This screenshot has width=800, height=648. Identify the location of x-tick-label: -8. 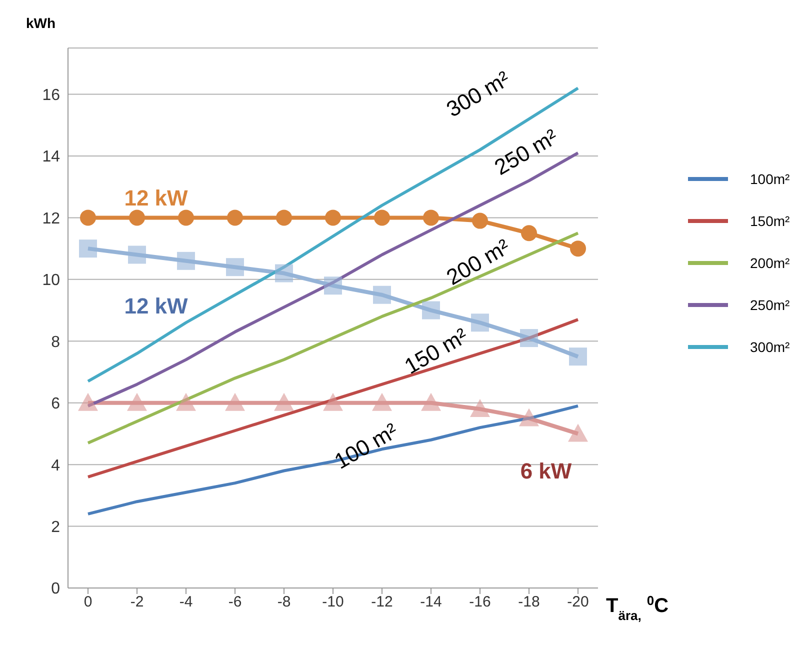
(284, 602).